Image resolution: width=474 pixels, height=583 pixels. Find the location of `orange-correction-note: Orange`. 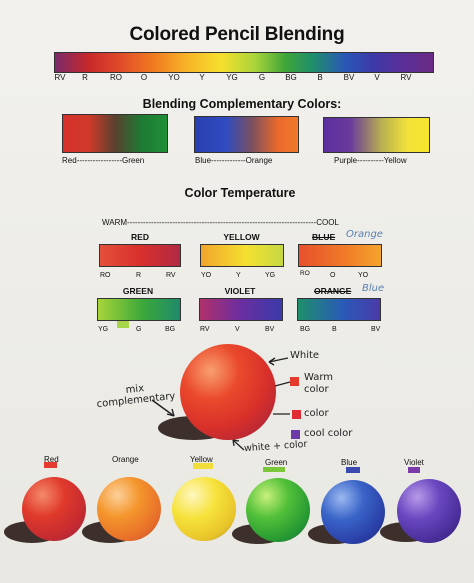

orange-correction-note: Orange is located at coordinates (364, 234).